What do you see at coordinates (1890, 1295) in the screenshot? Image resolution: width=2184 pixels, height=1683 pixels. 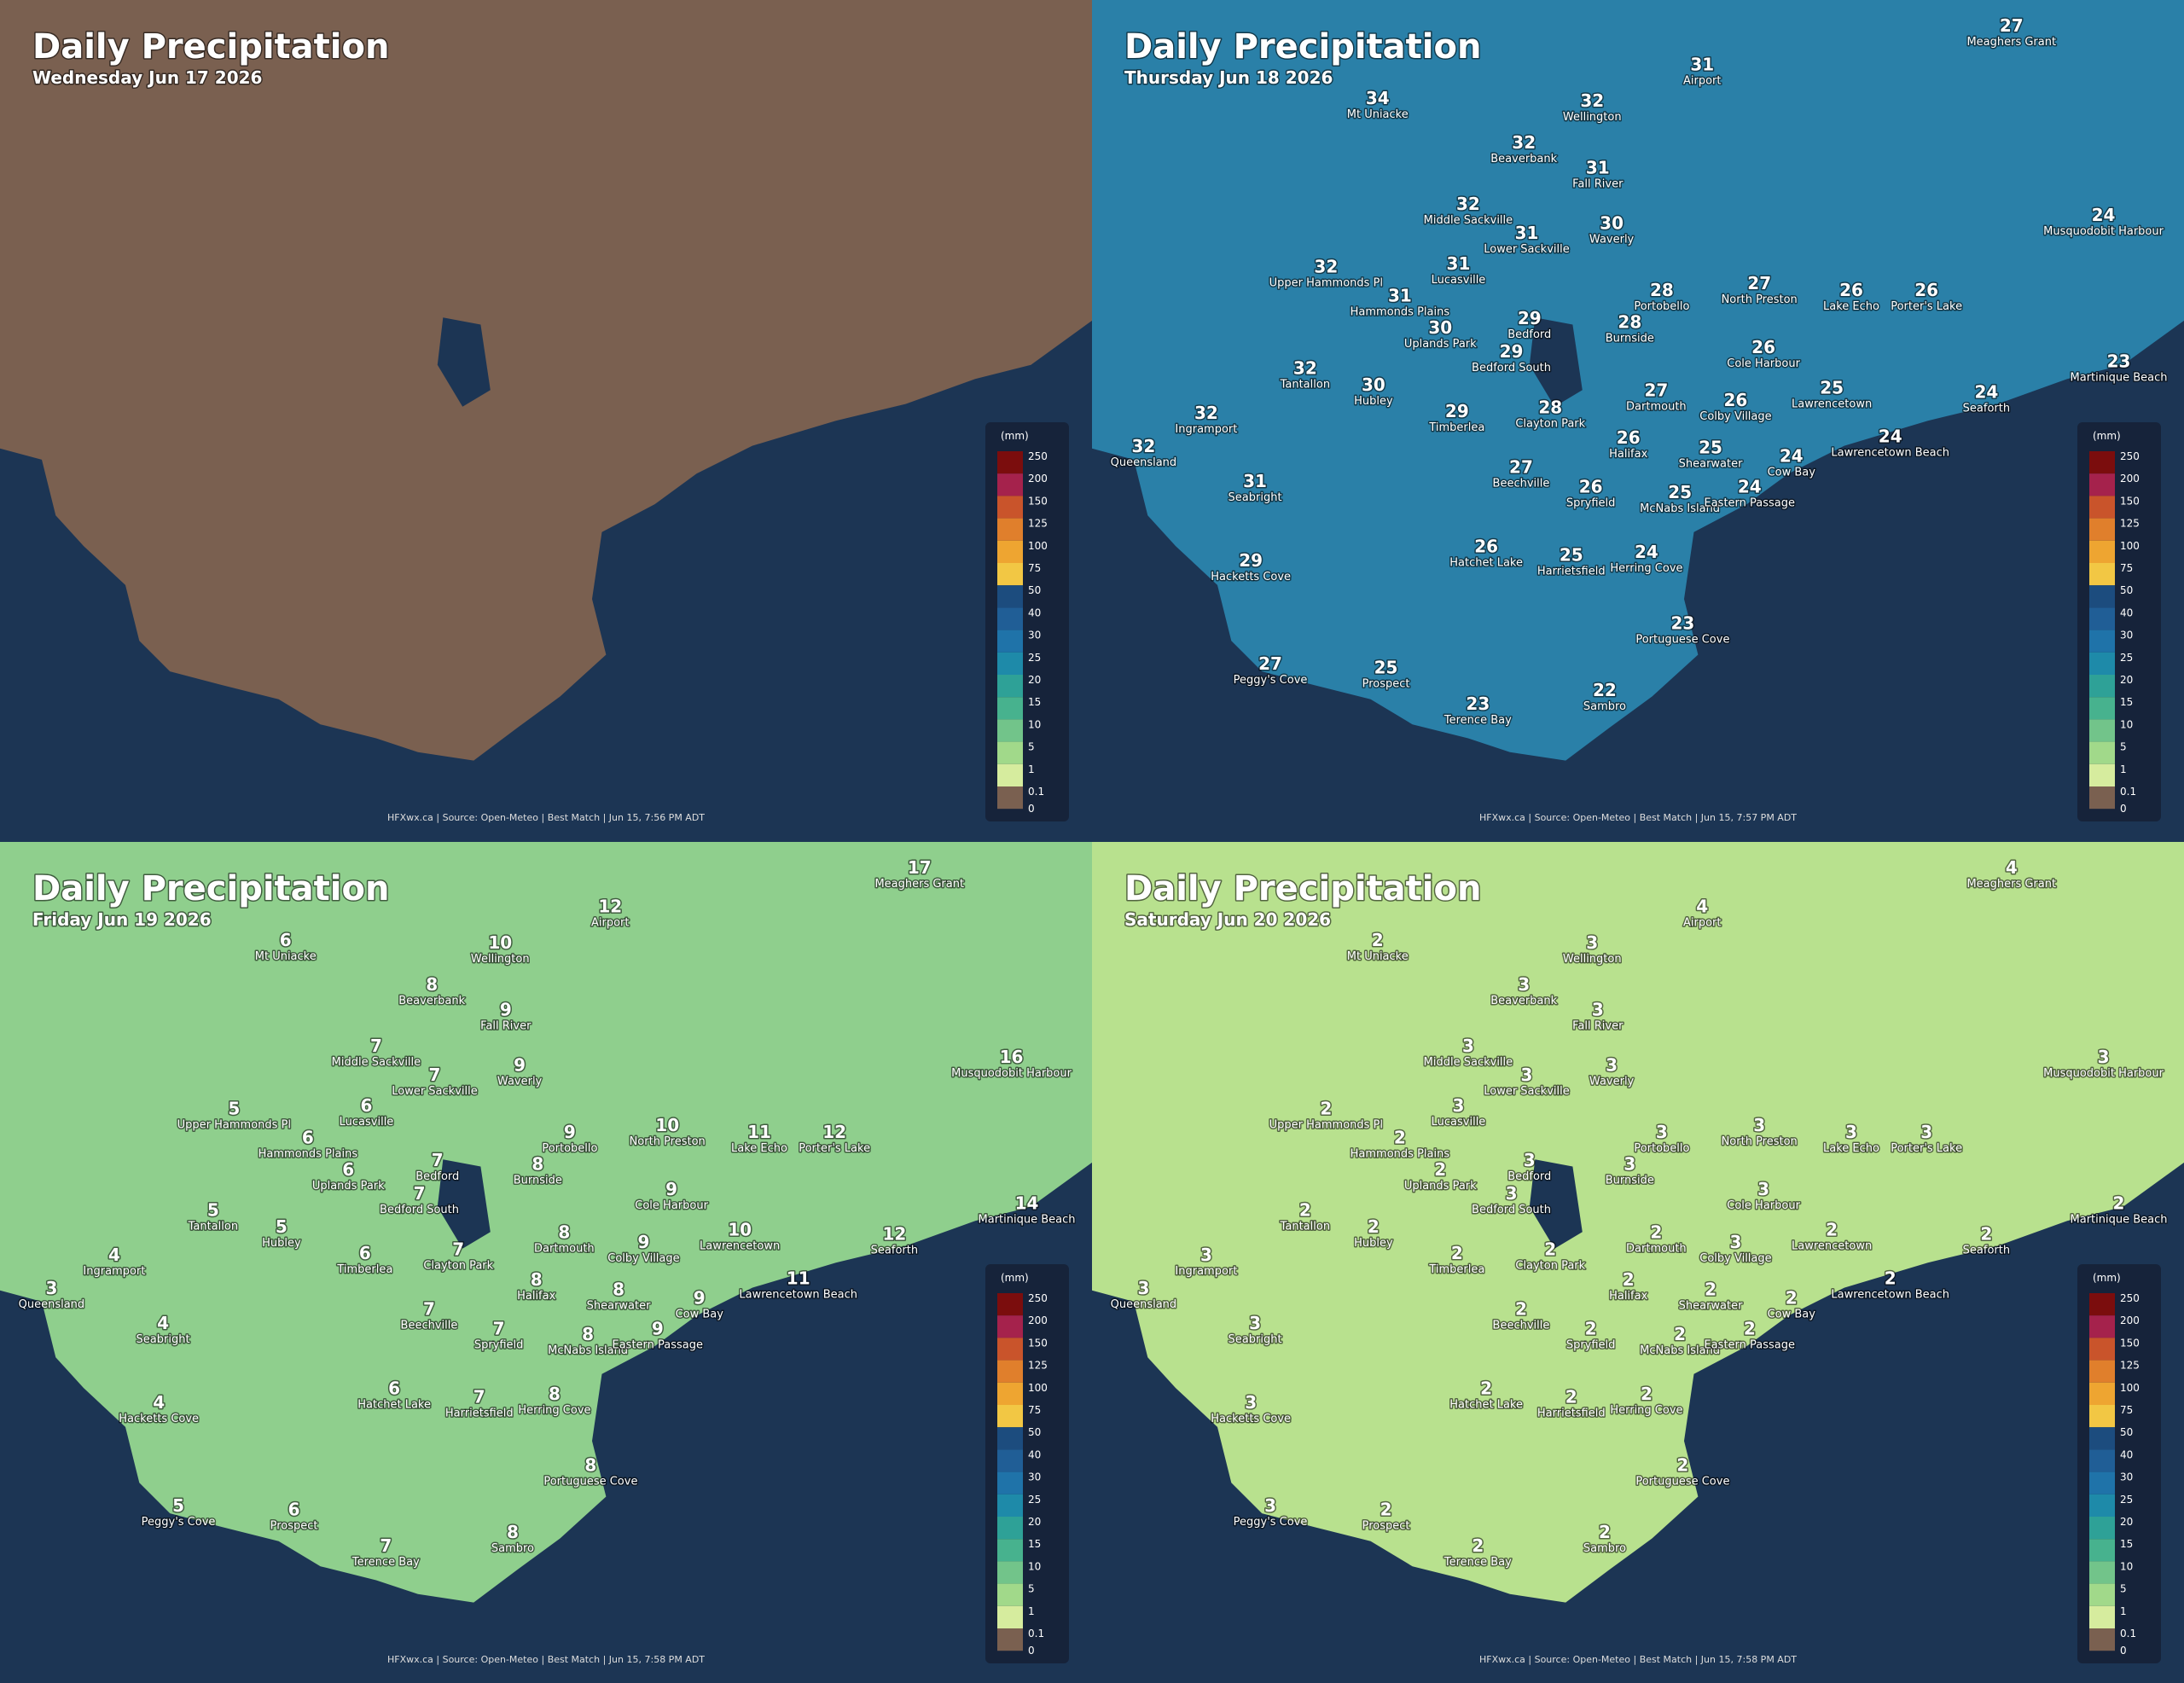 I see `place-name: Lawrencetown Beach` at bounding box center [1890, 1295].